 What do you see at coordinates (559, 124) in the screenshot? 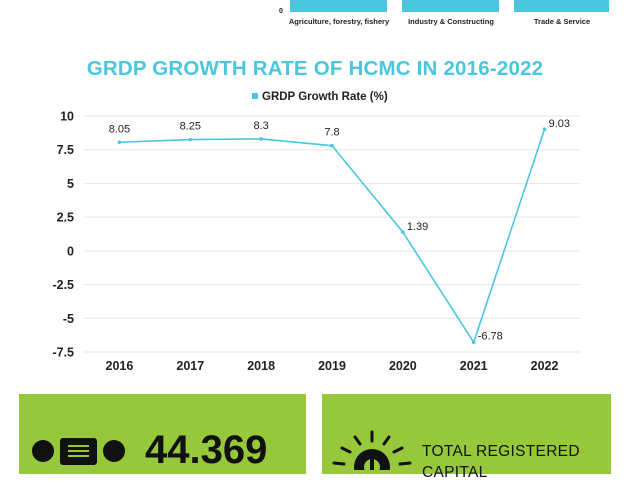
I see `data-label: 9.03` at bounding box center [559, 124].